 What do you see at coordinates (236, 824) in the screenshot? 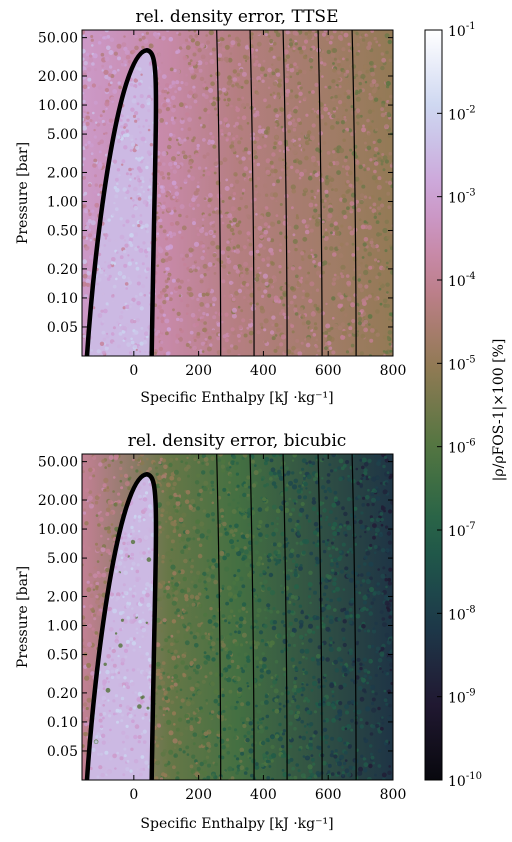
I see `x-axis-label-bicubic: Specific Enthalpy [kJ ·kg⁻¹]` at bounding box center [236, 824].